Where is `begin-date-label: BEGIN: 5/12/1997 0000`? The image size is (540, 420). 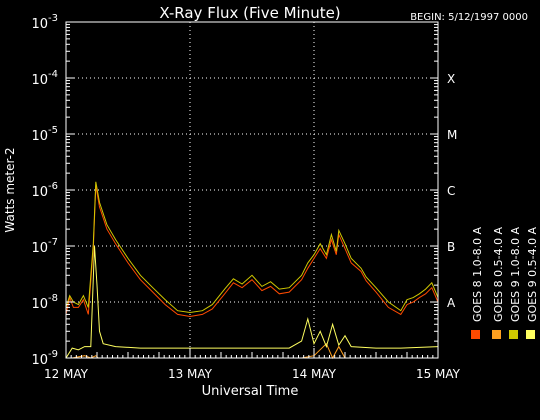 begin-date-label: BEGIN: 5/12/1997 0000 is located at coordinates (469, 17).